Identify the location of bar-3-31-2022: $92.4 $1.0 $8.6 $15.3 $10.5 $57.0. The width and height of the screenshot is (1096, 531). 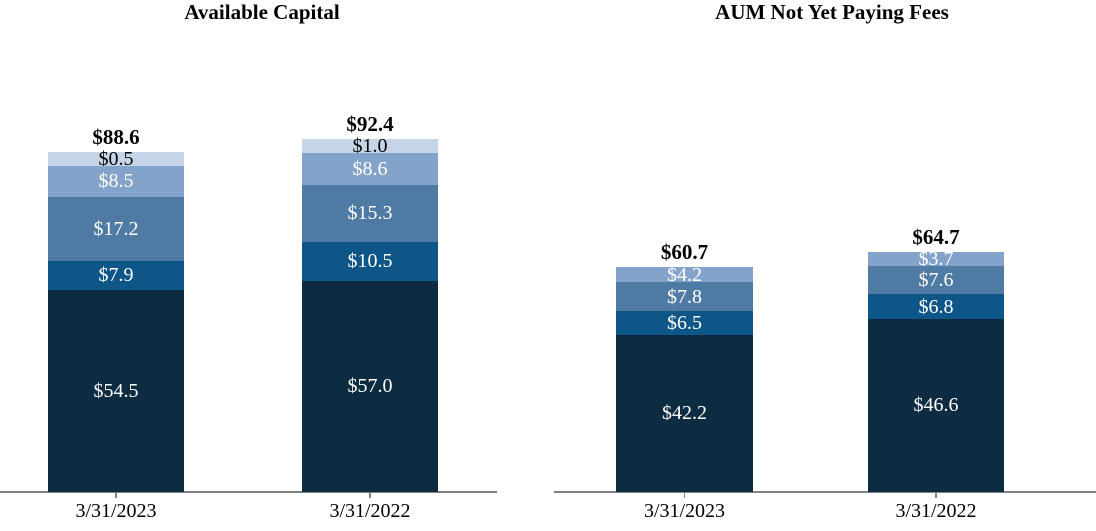
(370, 302).